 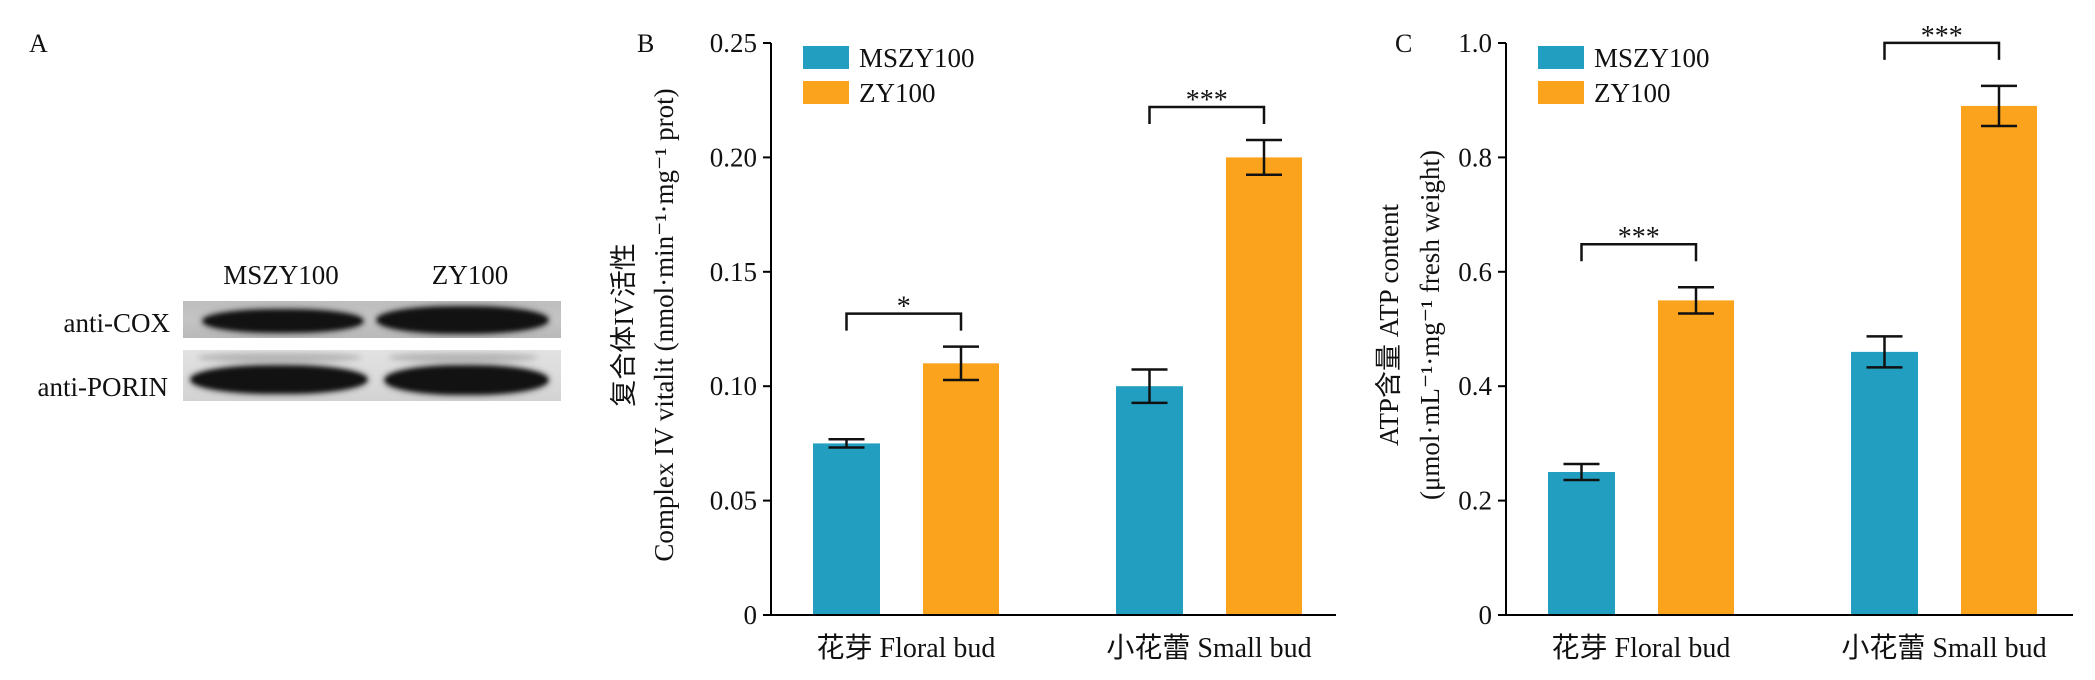 What do you see at coordinates (1475, 157) in the screenshot?
I see `y-tick-label: 0.8` at bounding box center [1475, 157].